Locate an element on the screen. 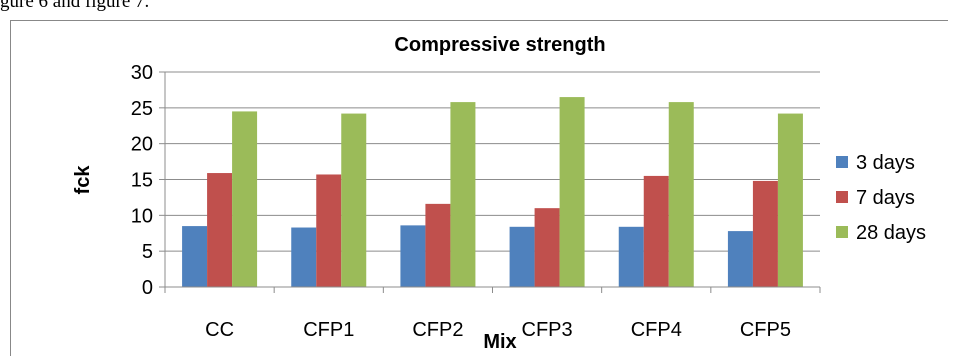  bar-cfp4-28-days is located at coordinates (681, 194).